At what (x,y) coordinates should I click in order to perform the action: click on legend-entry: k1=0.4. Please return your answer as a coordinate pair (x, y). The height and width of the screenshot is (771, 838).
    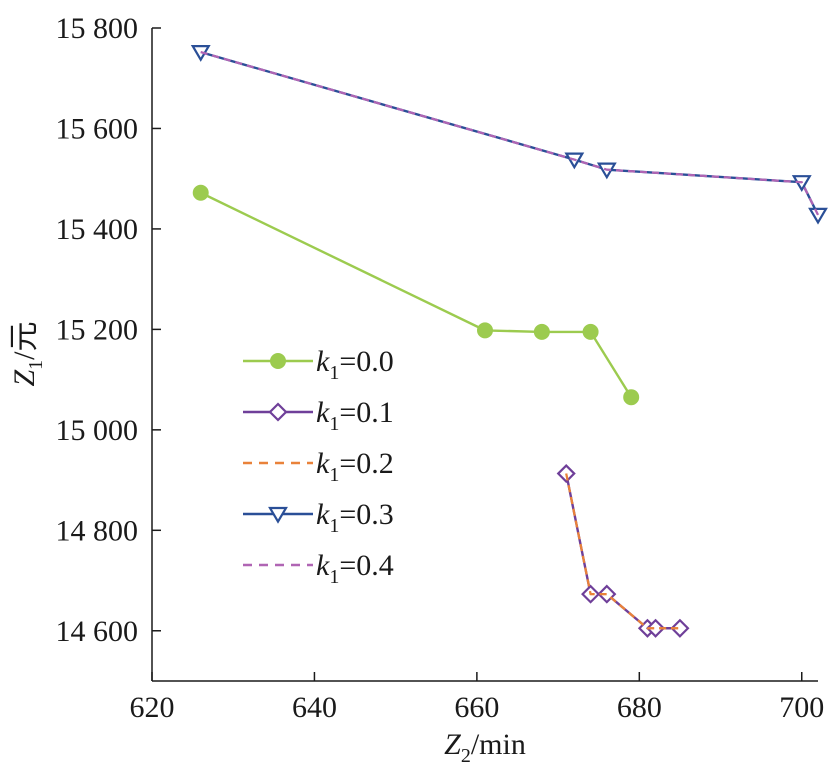
    Looking at the image, I should click on (318, 568).